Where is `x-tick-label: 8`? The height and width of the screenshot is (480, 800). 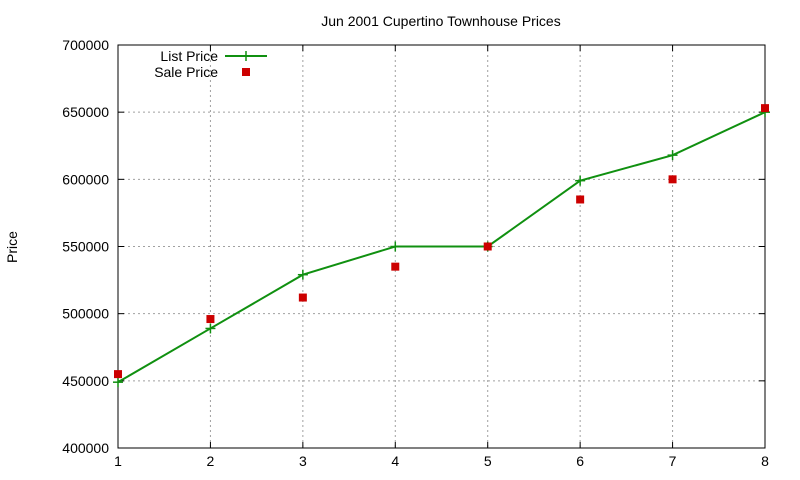
x-tick-label: 8 is located at coordinates (765, 461).